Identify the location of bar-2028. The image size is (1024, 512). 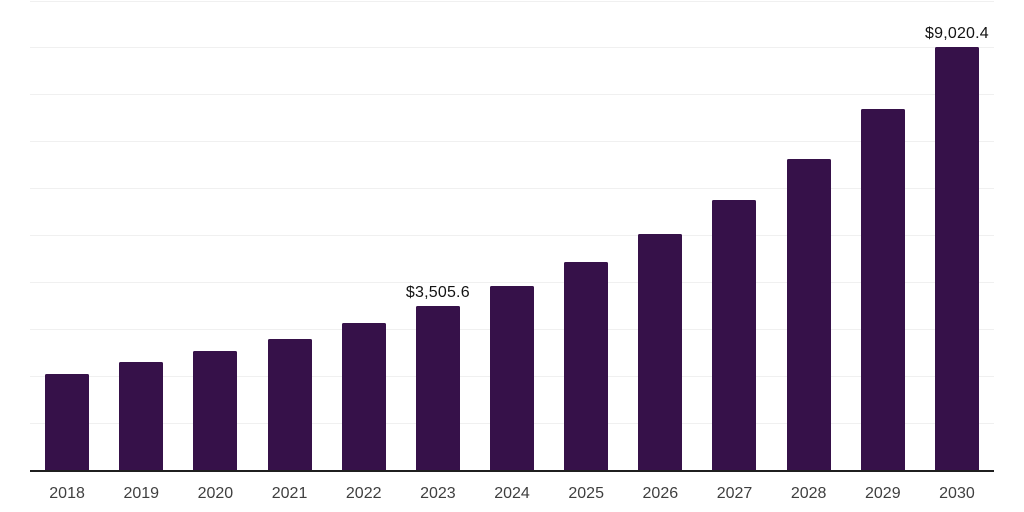
(808, 314).